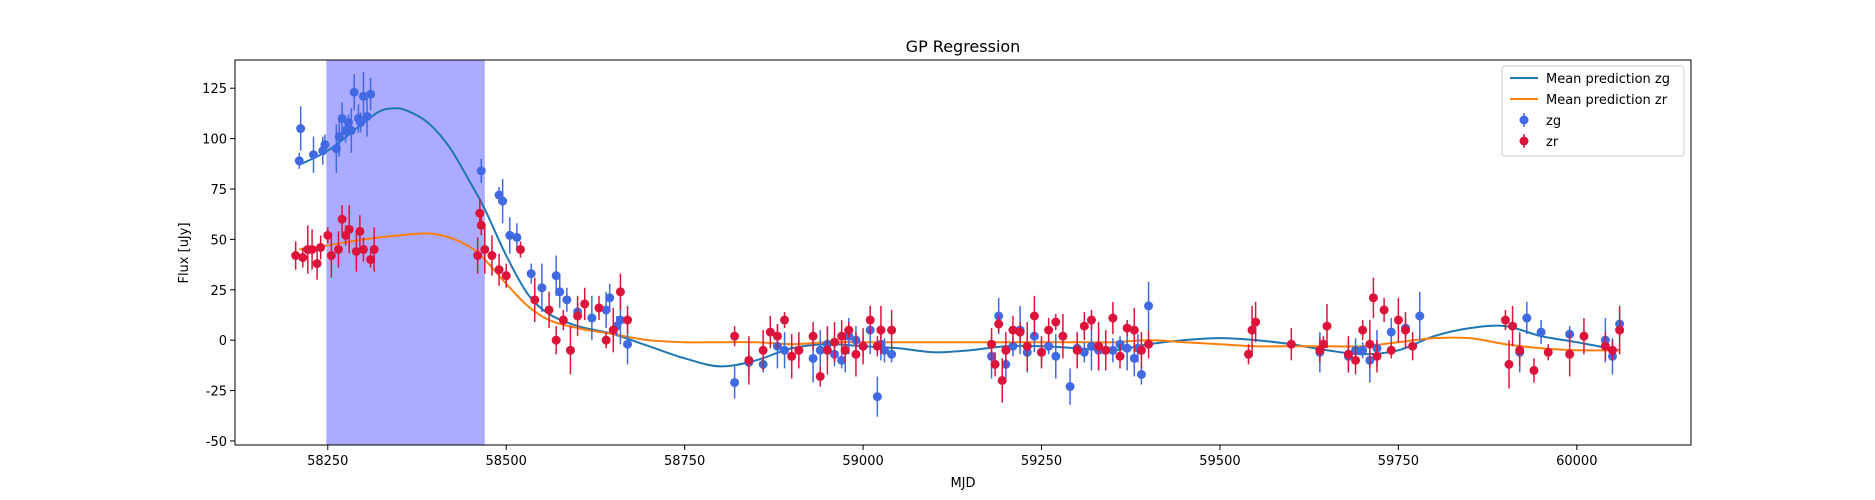  I want to click on legend-label-zg-line: Mean prediction zg, so click(1608, 79).